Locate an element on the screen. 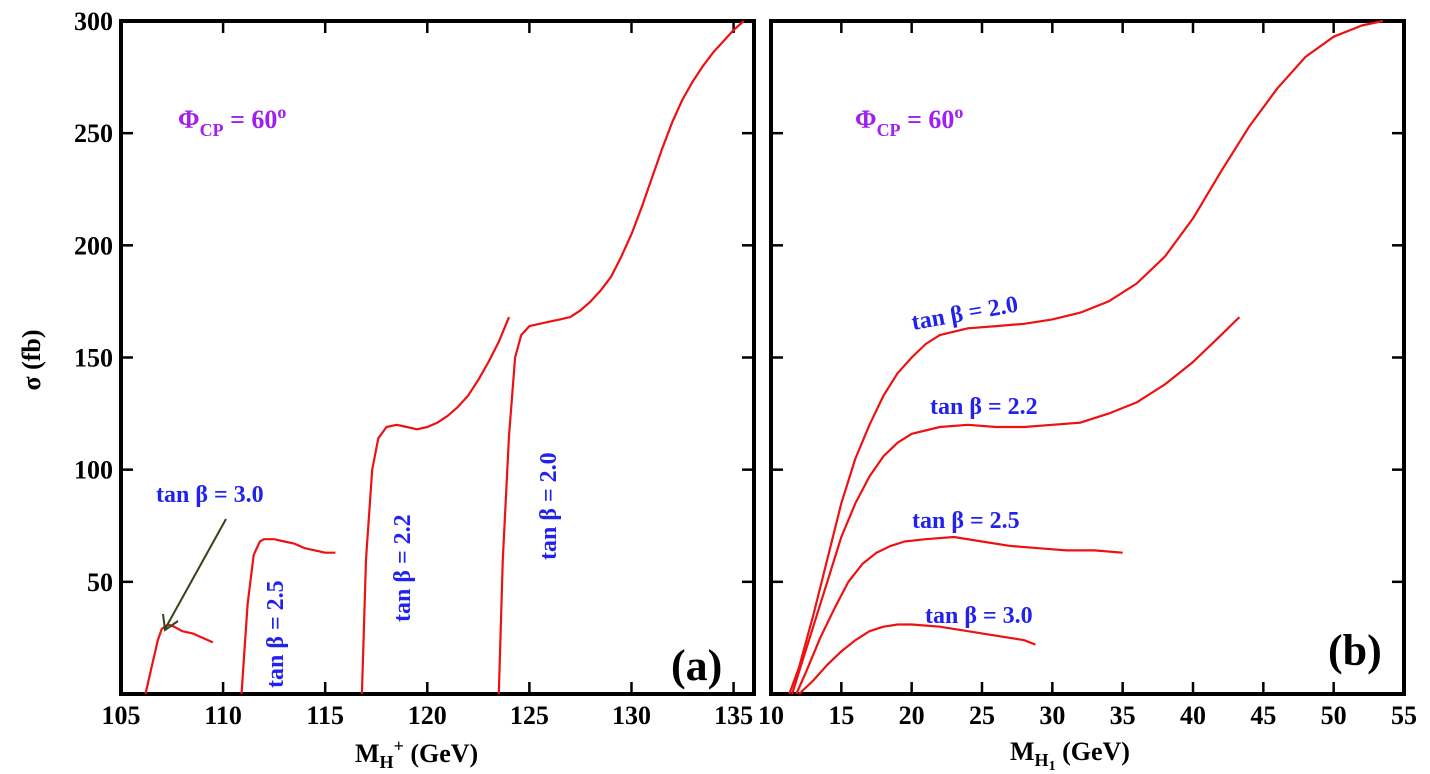 The height and width of the screenshot is (774, 1430). panel-a-y-tick-label: 50 is located at coordinates (100, 582).